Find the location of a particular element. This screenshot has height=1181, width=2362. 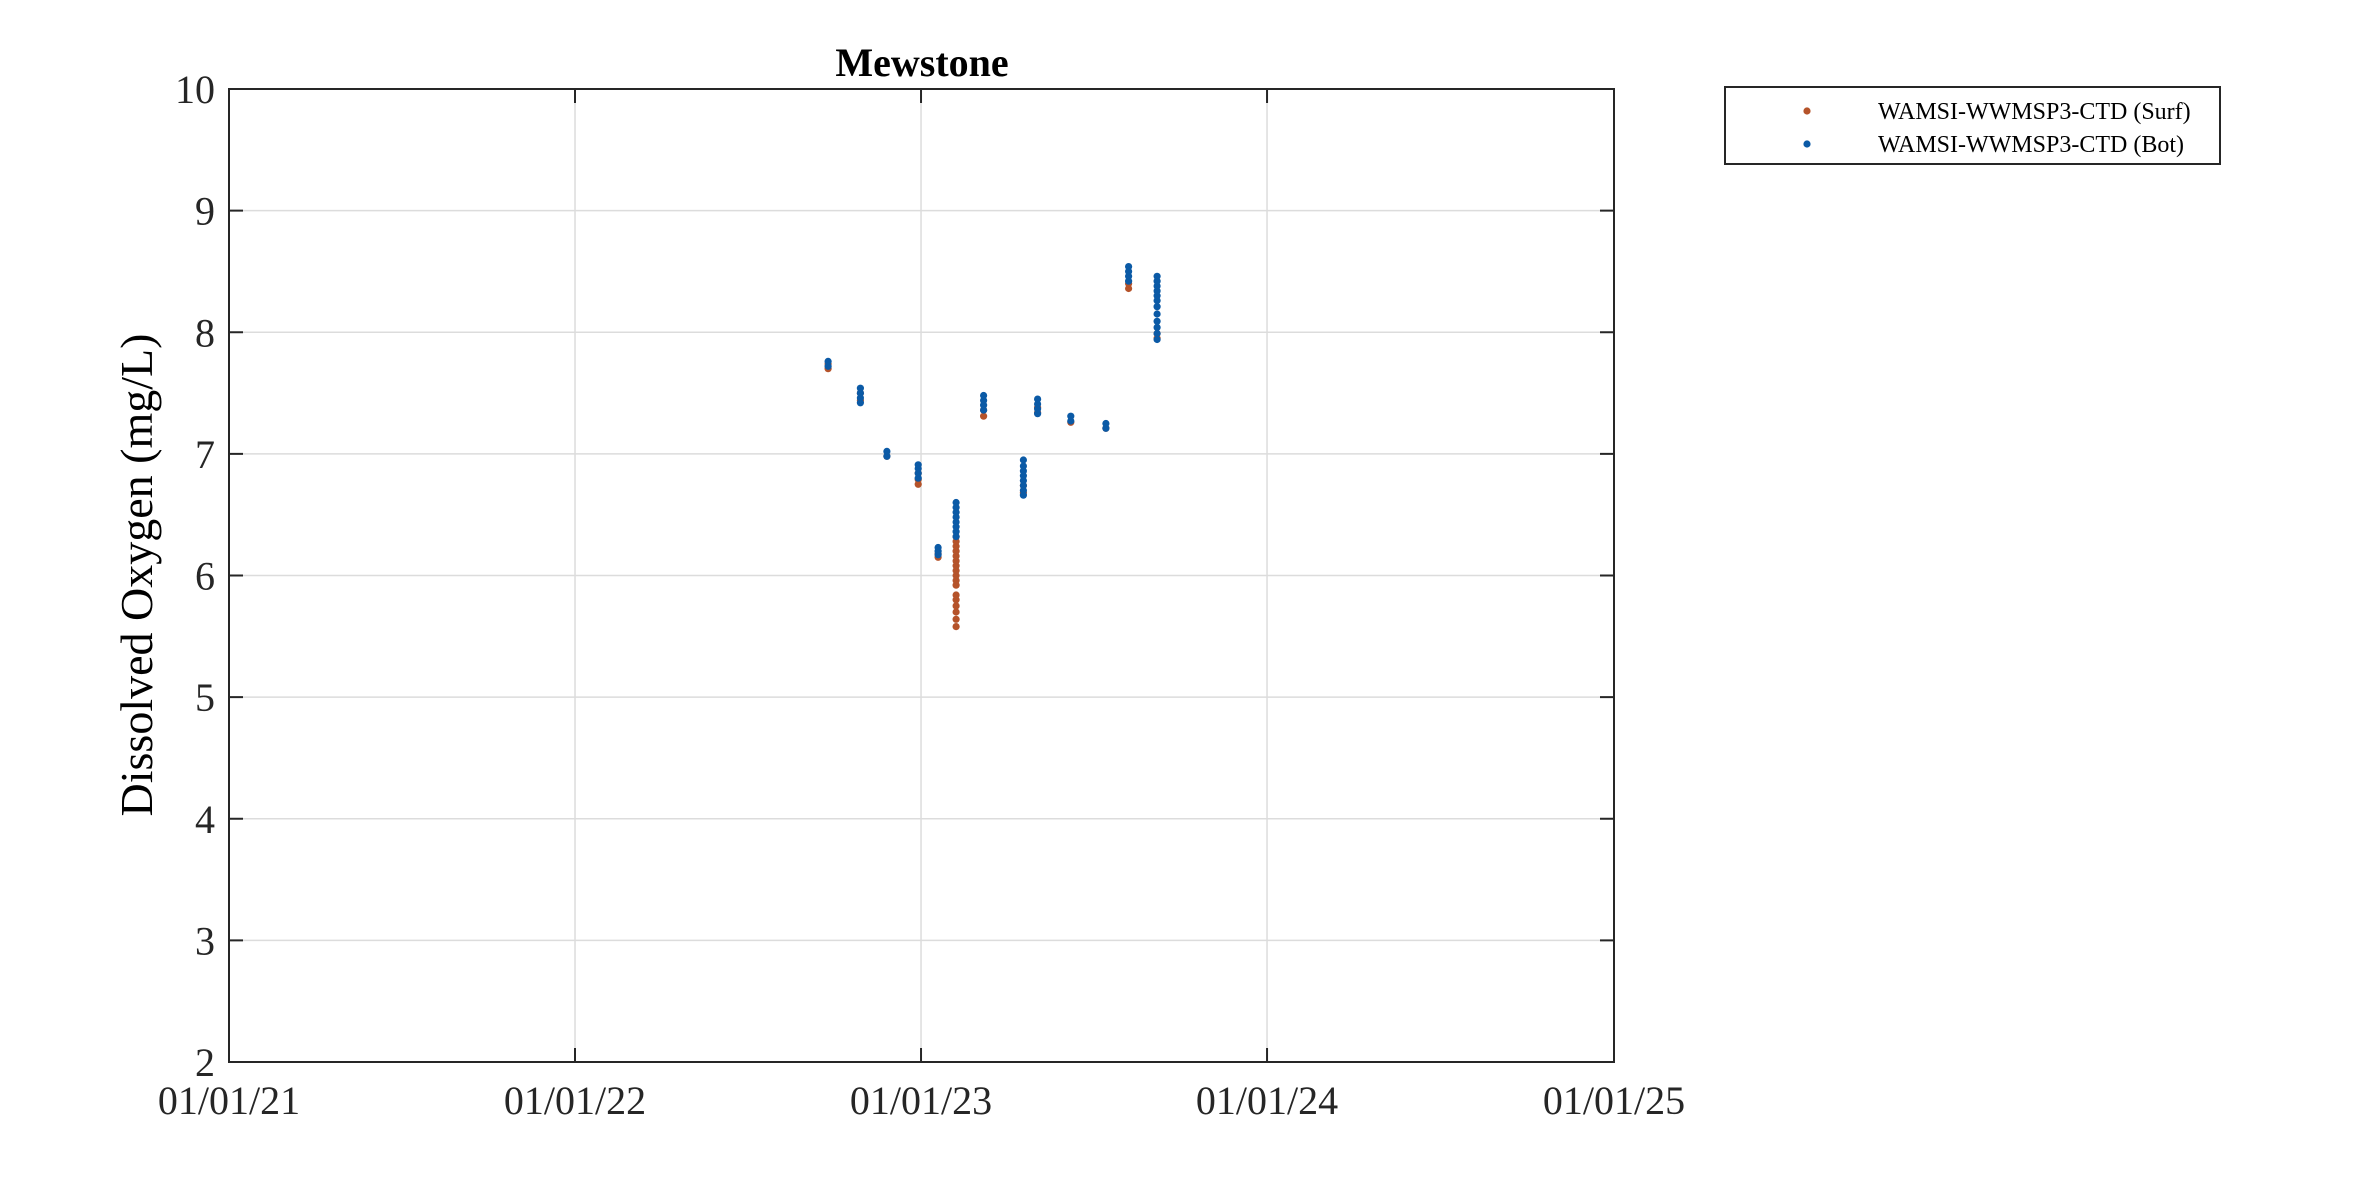

y-tick-label: 2 is located at coordinates (205, 1062).